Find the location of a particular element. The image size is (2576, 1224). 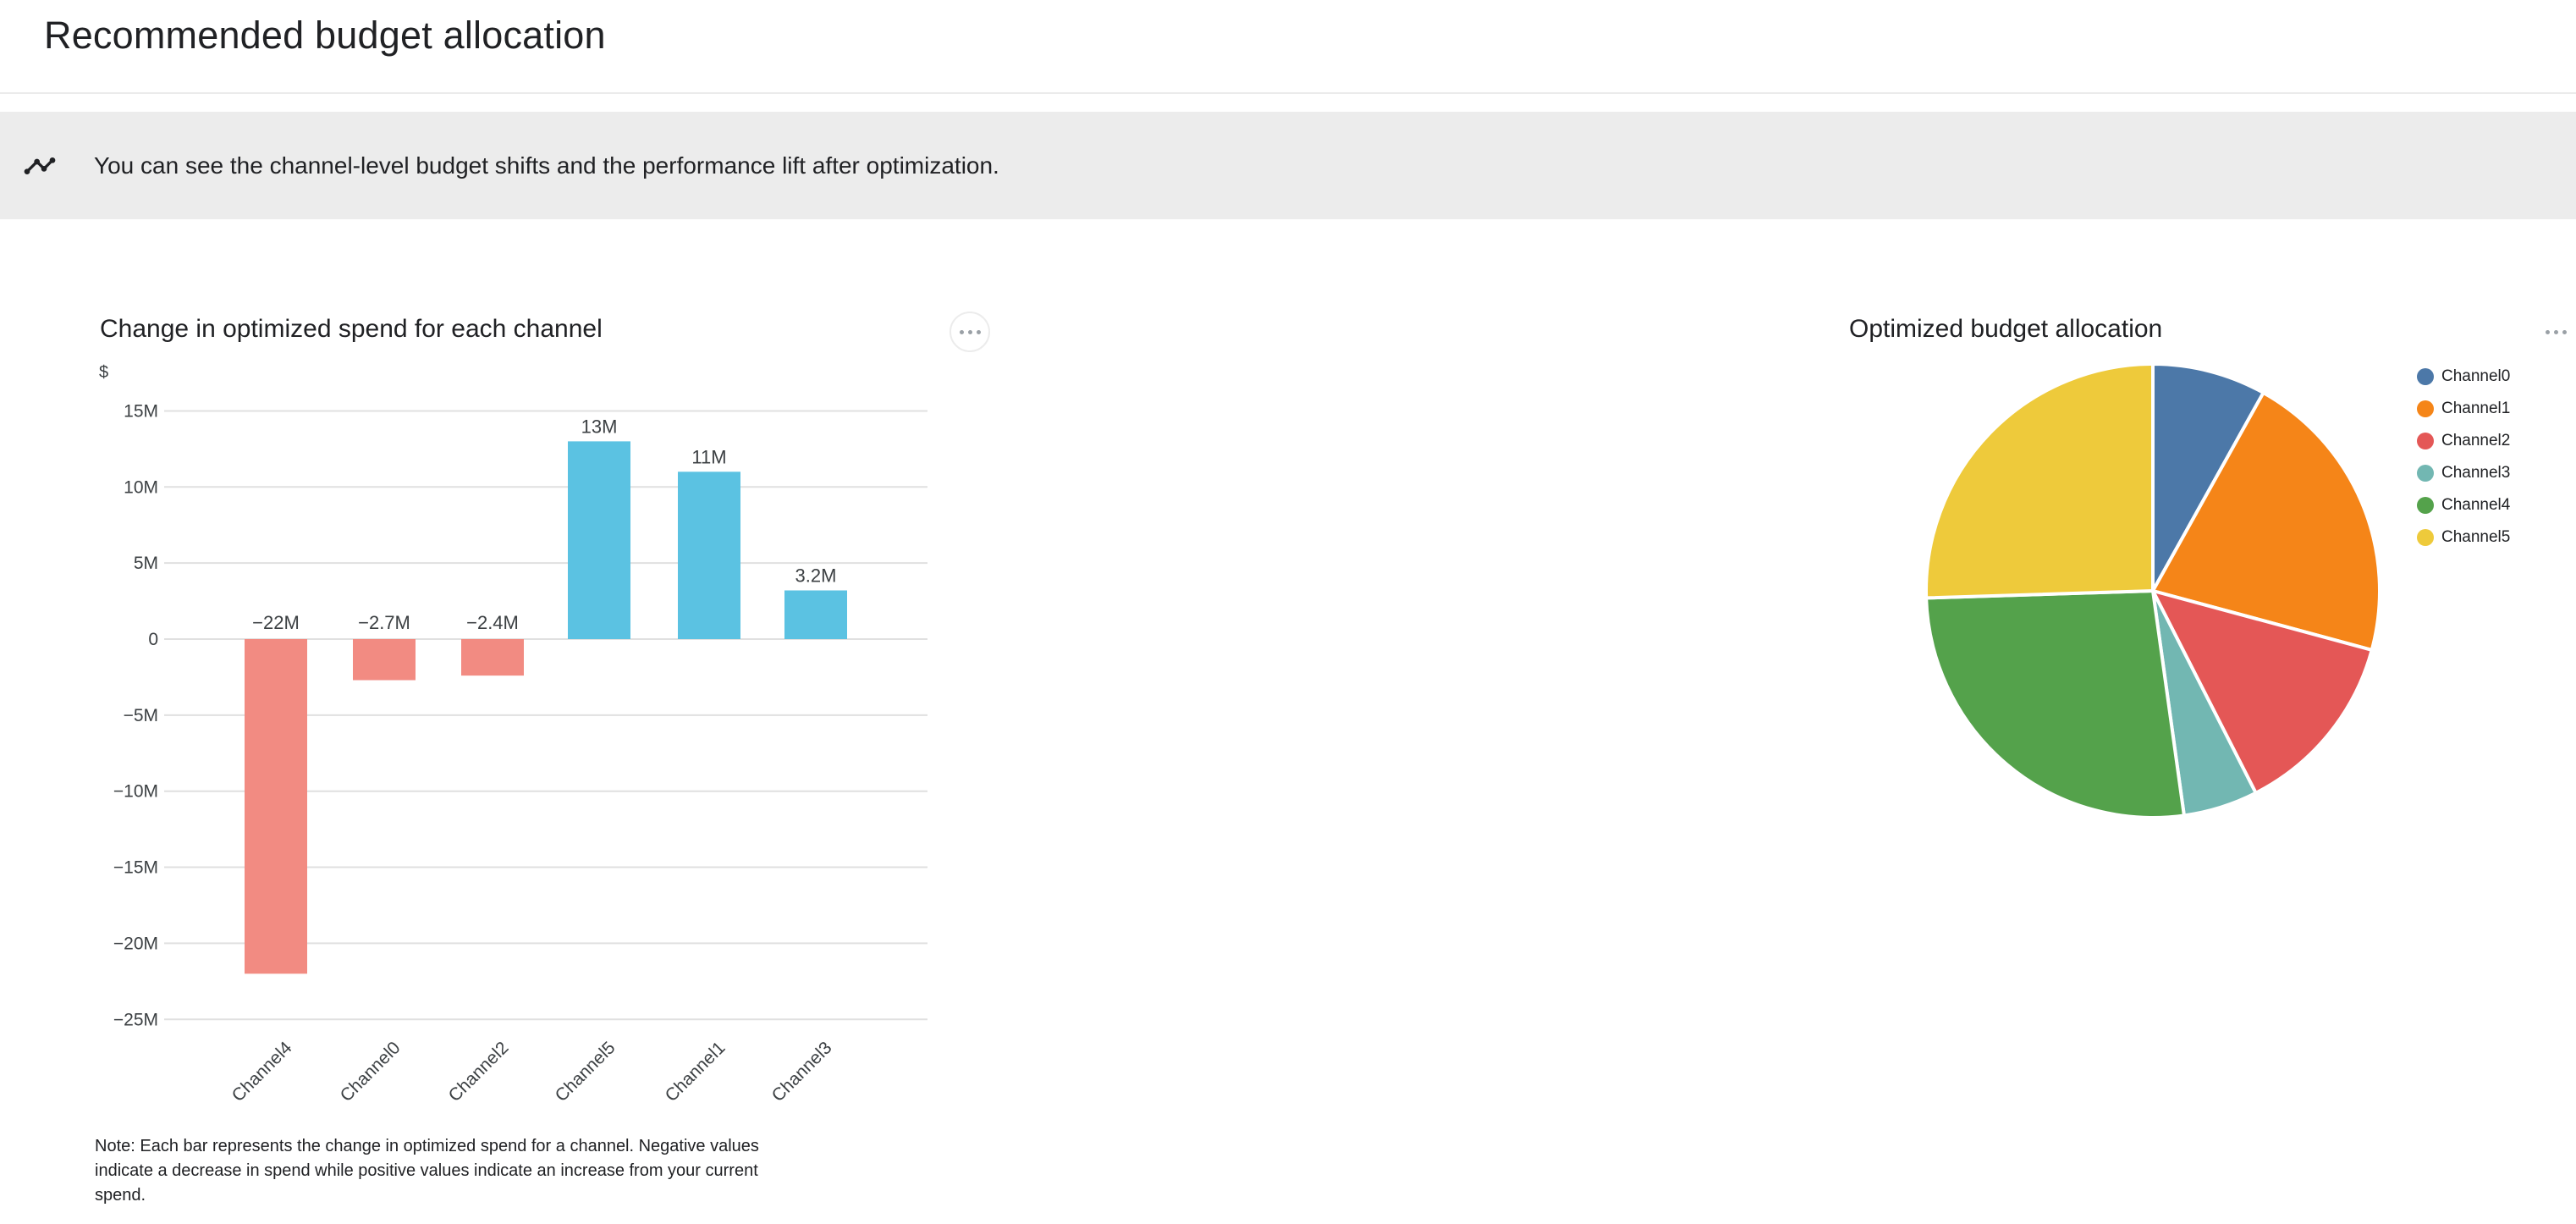

x-tick-label: Channel4 is located at coordinates (262, 1071).